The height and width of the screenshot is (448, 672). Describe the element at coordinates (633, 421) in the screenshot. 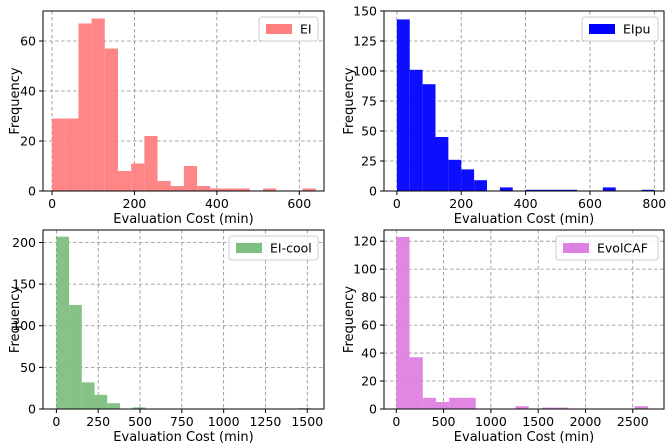

I see `x-tick-label: 2500` at that location.